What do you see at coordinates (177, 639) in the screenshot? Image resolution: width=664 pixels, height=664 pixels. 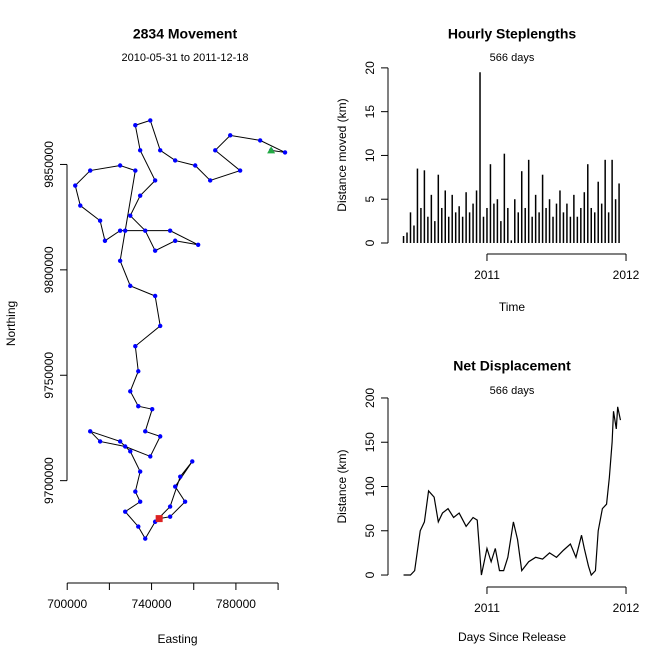 I see `x-axis-label: Easting` at bounding box center [177, 639].